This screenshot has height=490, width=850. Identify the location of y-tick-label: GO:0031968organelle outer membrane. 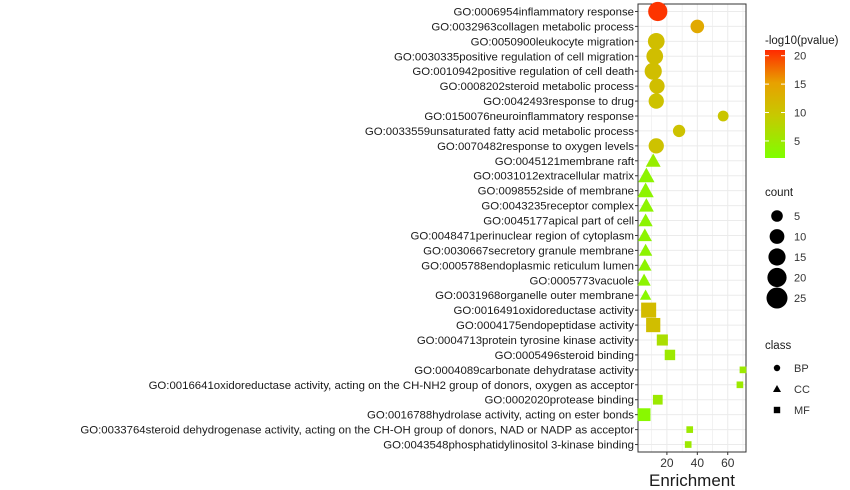
(534, 296).